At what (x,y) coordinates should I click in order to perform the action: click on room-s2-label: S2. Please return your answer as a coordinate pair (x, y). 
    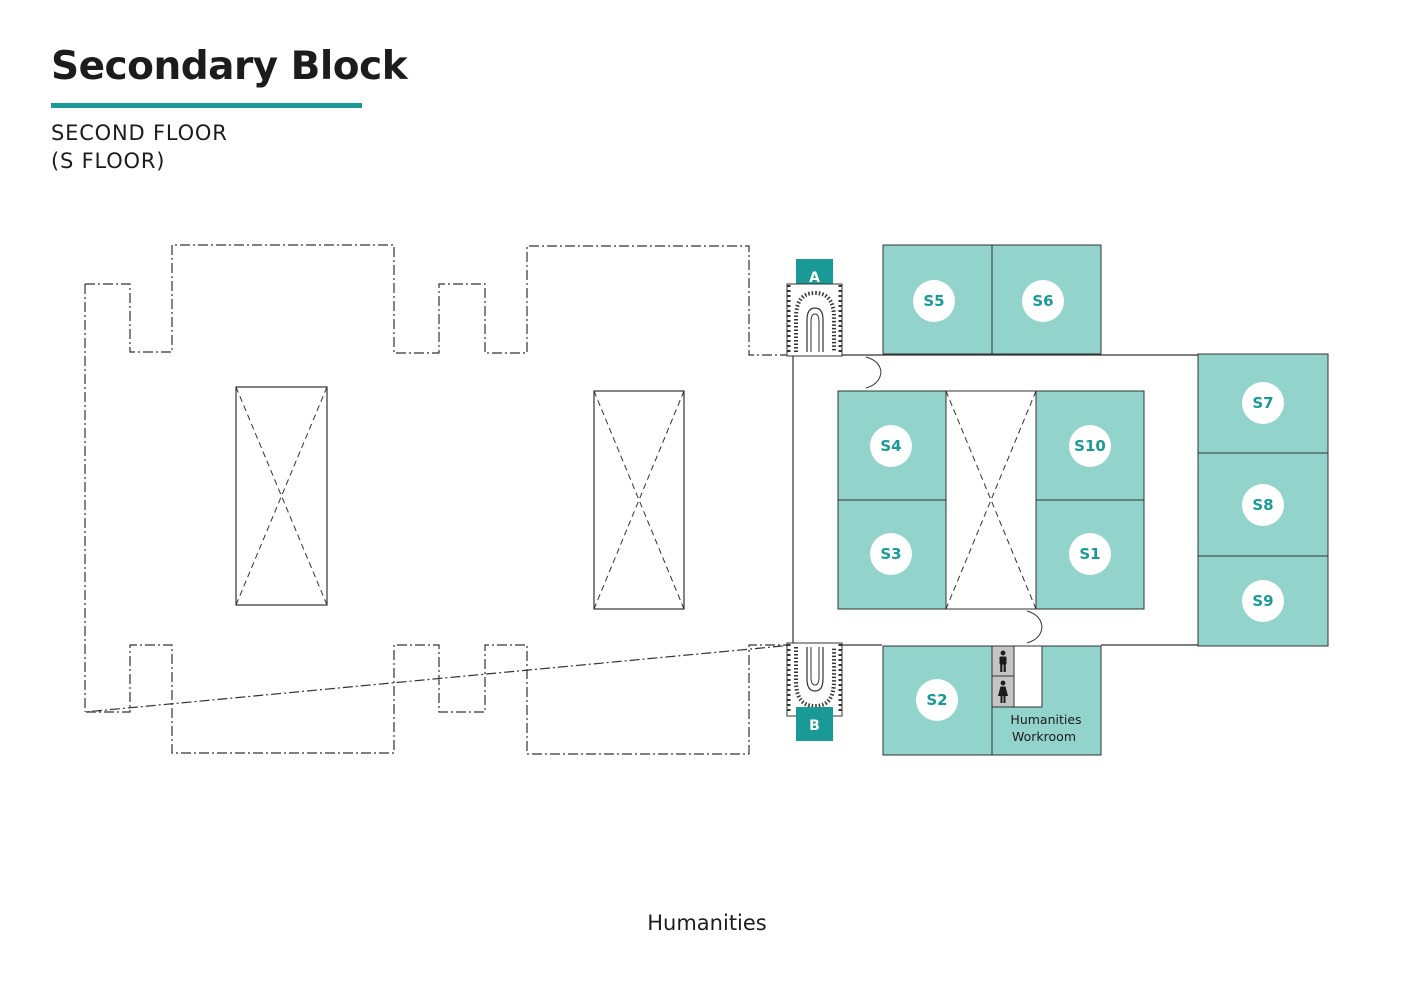
    Looking at the image, I should click on (936, 700).